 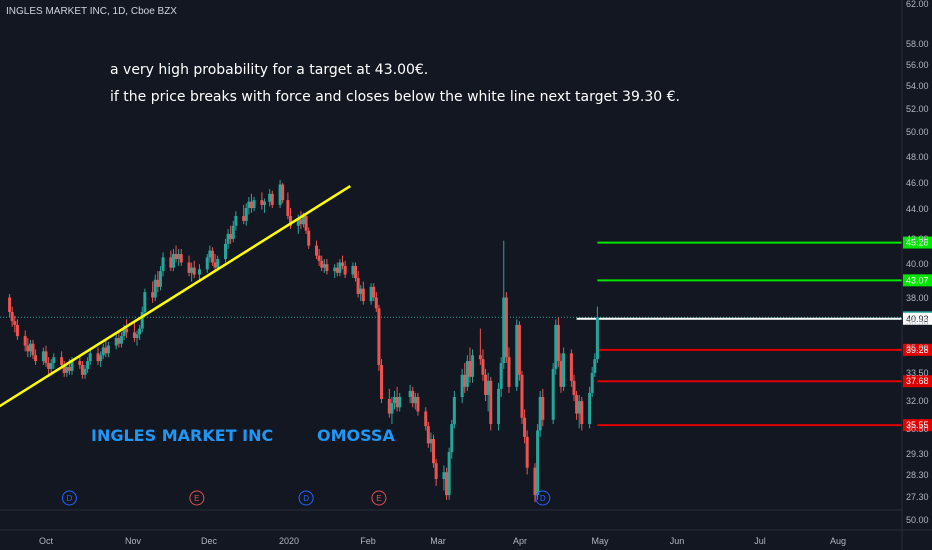 What do you see at coordinates (917, 381) in the screenshot?
I see `price-tag-label: 37.68` at bounding box center [917, 381].